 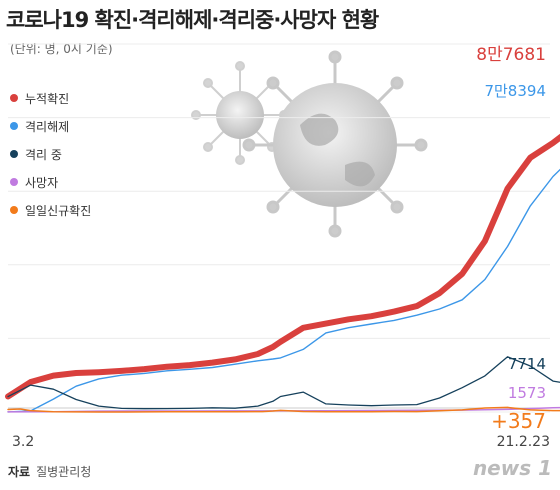 I want to click on end-value-label: 7만8394, so click(x=515, y=91).